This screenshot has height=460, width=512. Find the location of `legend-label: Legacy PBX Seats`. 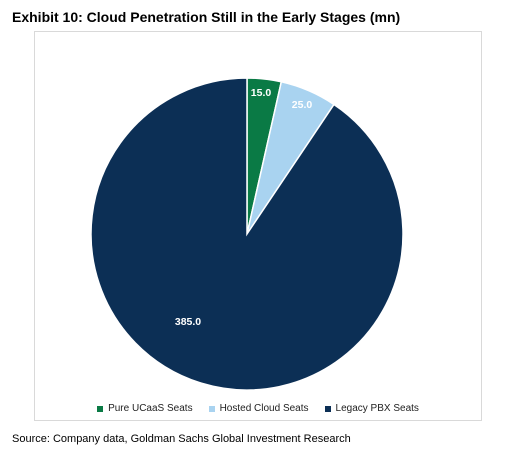

legend-label: Legacy PBX Seats is located at coordinates (377, 408).